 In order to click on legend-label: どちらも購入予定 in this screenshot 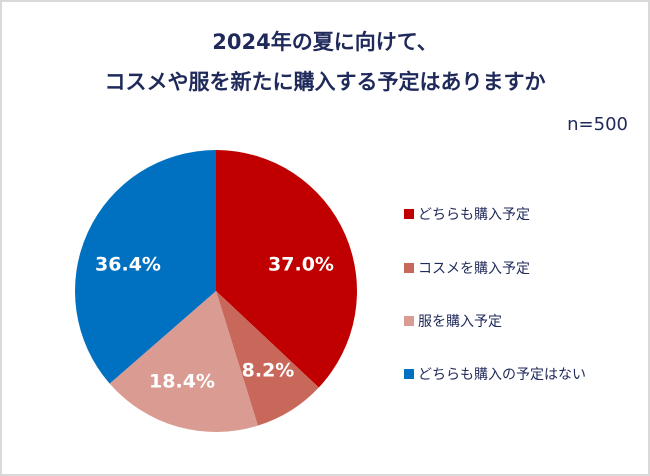, I will do `click(474, 215)`.